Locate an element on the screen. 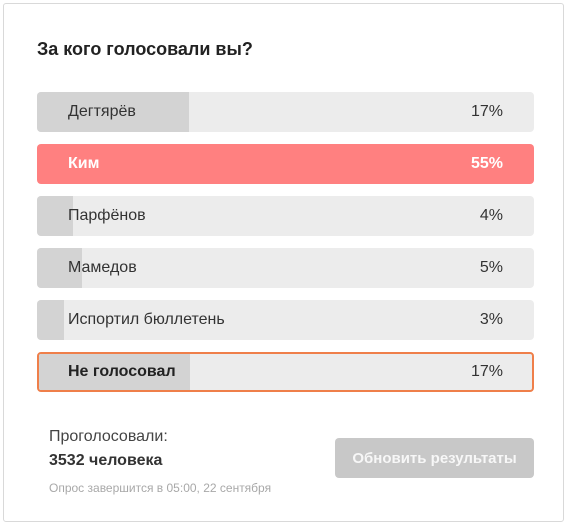  option-label: Испортил бюллетень is located at coordinates (146, 319).